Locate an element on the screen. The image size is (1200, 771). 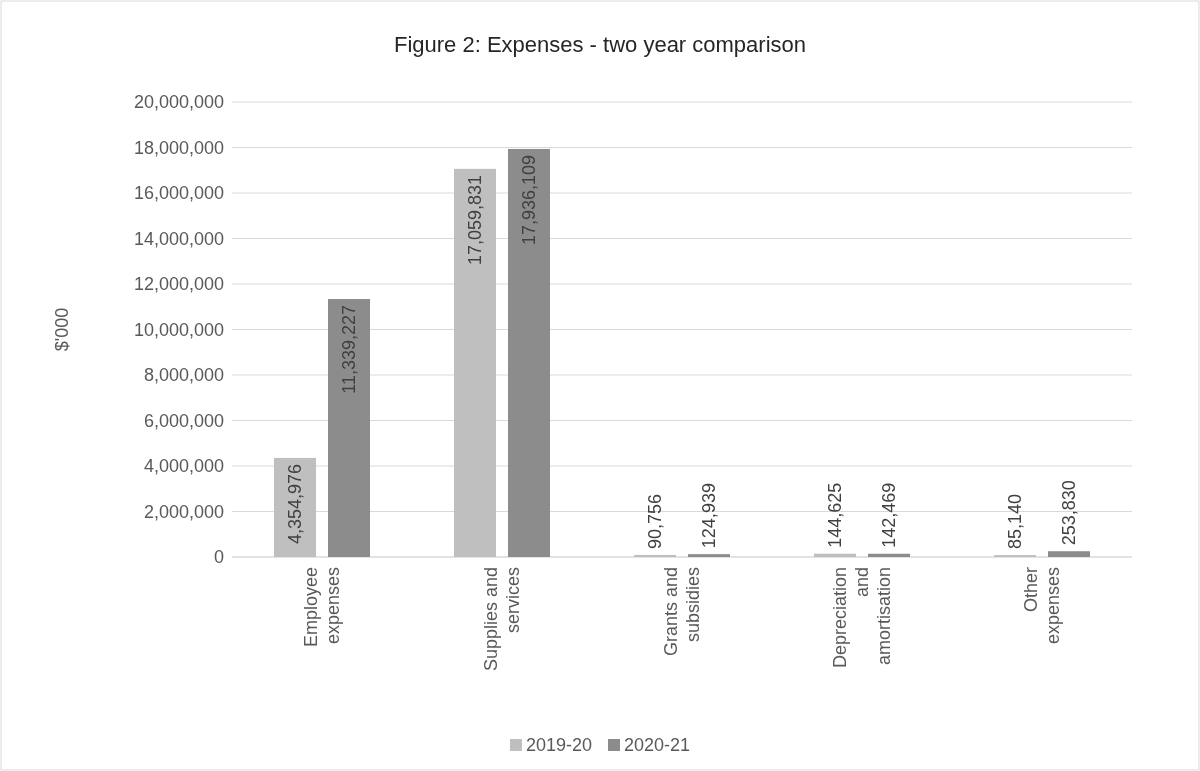
x-tick-label: Supplies and services is located at coordinates (502, 619).